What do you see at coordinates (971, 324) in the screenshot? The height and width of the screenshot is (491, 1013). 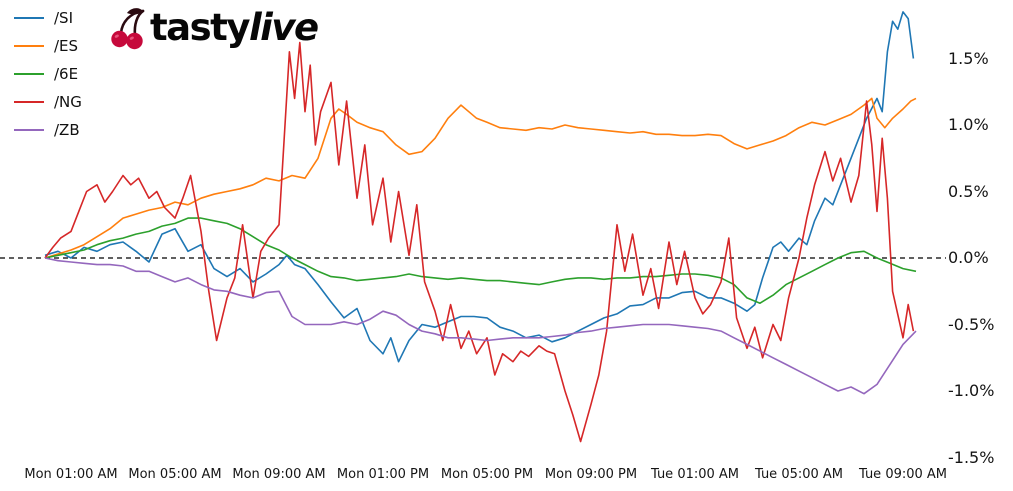 I see `y-tick-label: -0.5%` at bounding box center [971, 324].